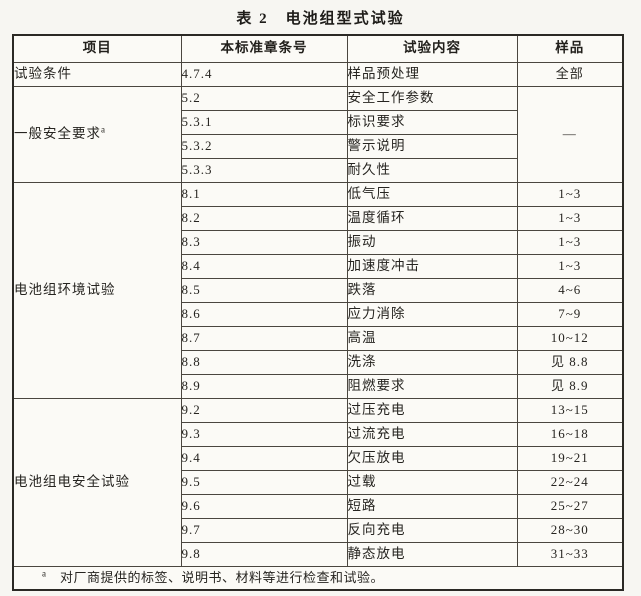  What do you see at coordinates (570, 506) in the screenshot?
I see `sample-cell: 25~27` at bounding box center [570, 506].